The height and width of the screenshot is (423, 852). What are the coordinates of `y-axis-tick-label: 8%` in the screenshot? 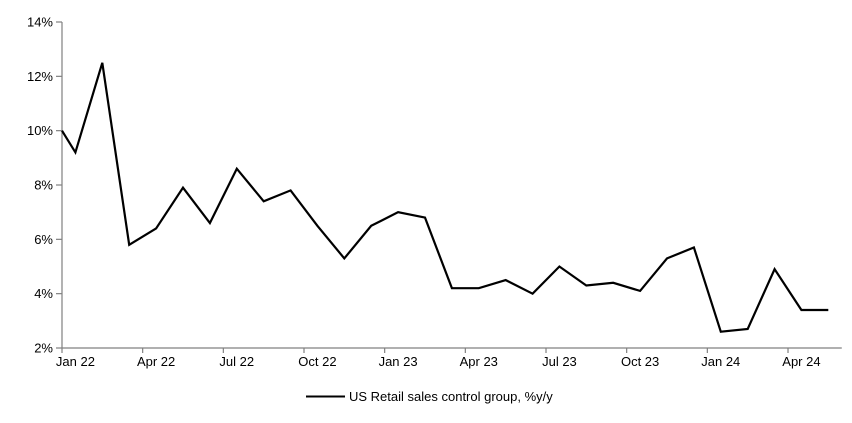 It's located at (43, 185).